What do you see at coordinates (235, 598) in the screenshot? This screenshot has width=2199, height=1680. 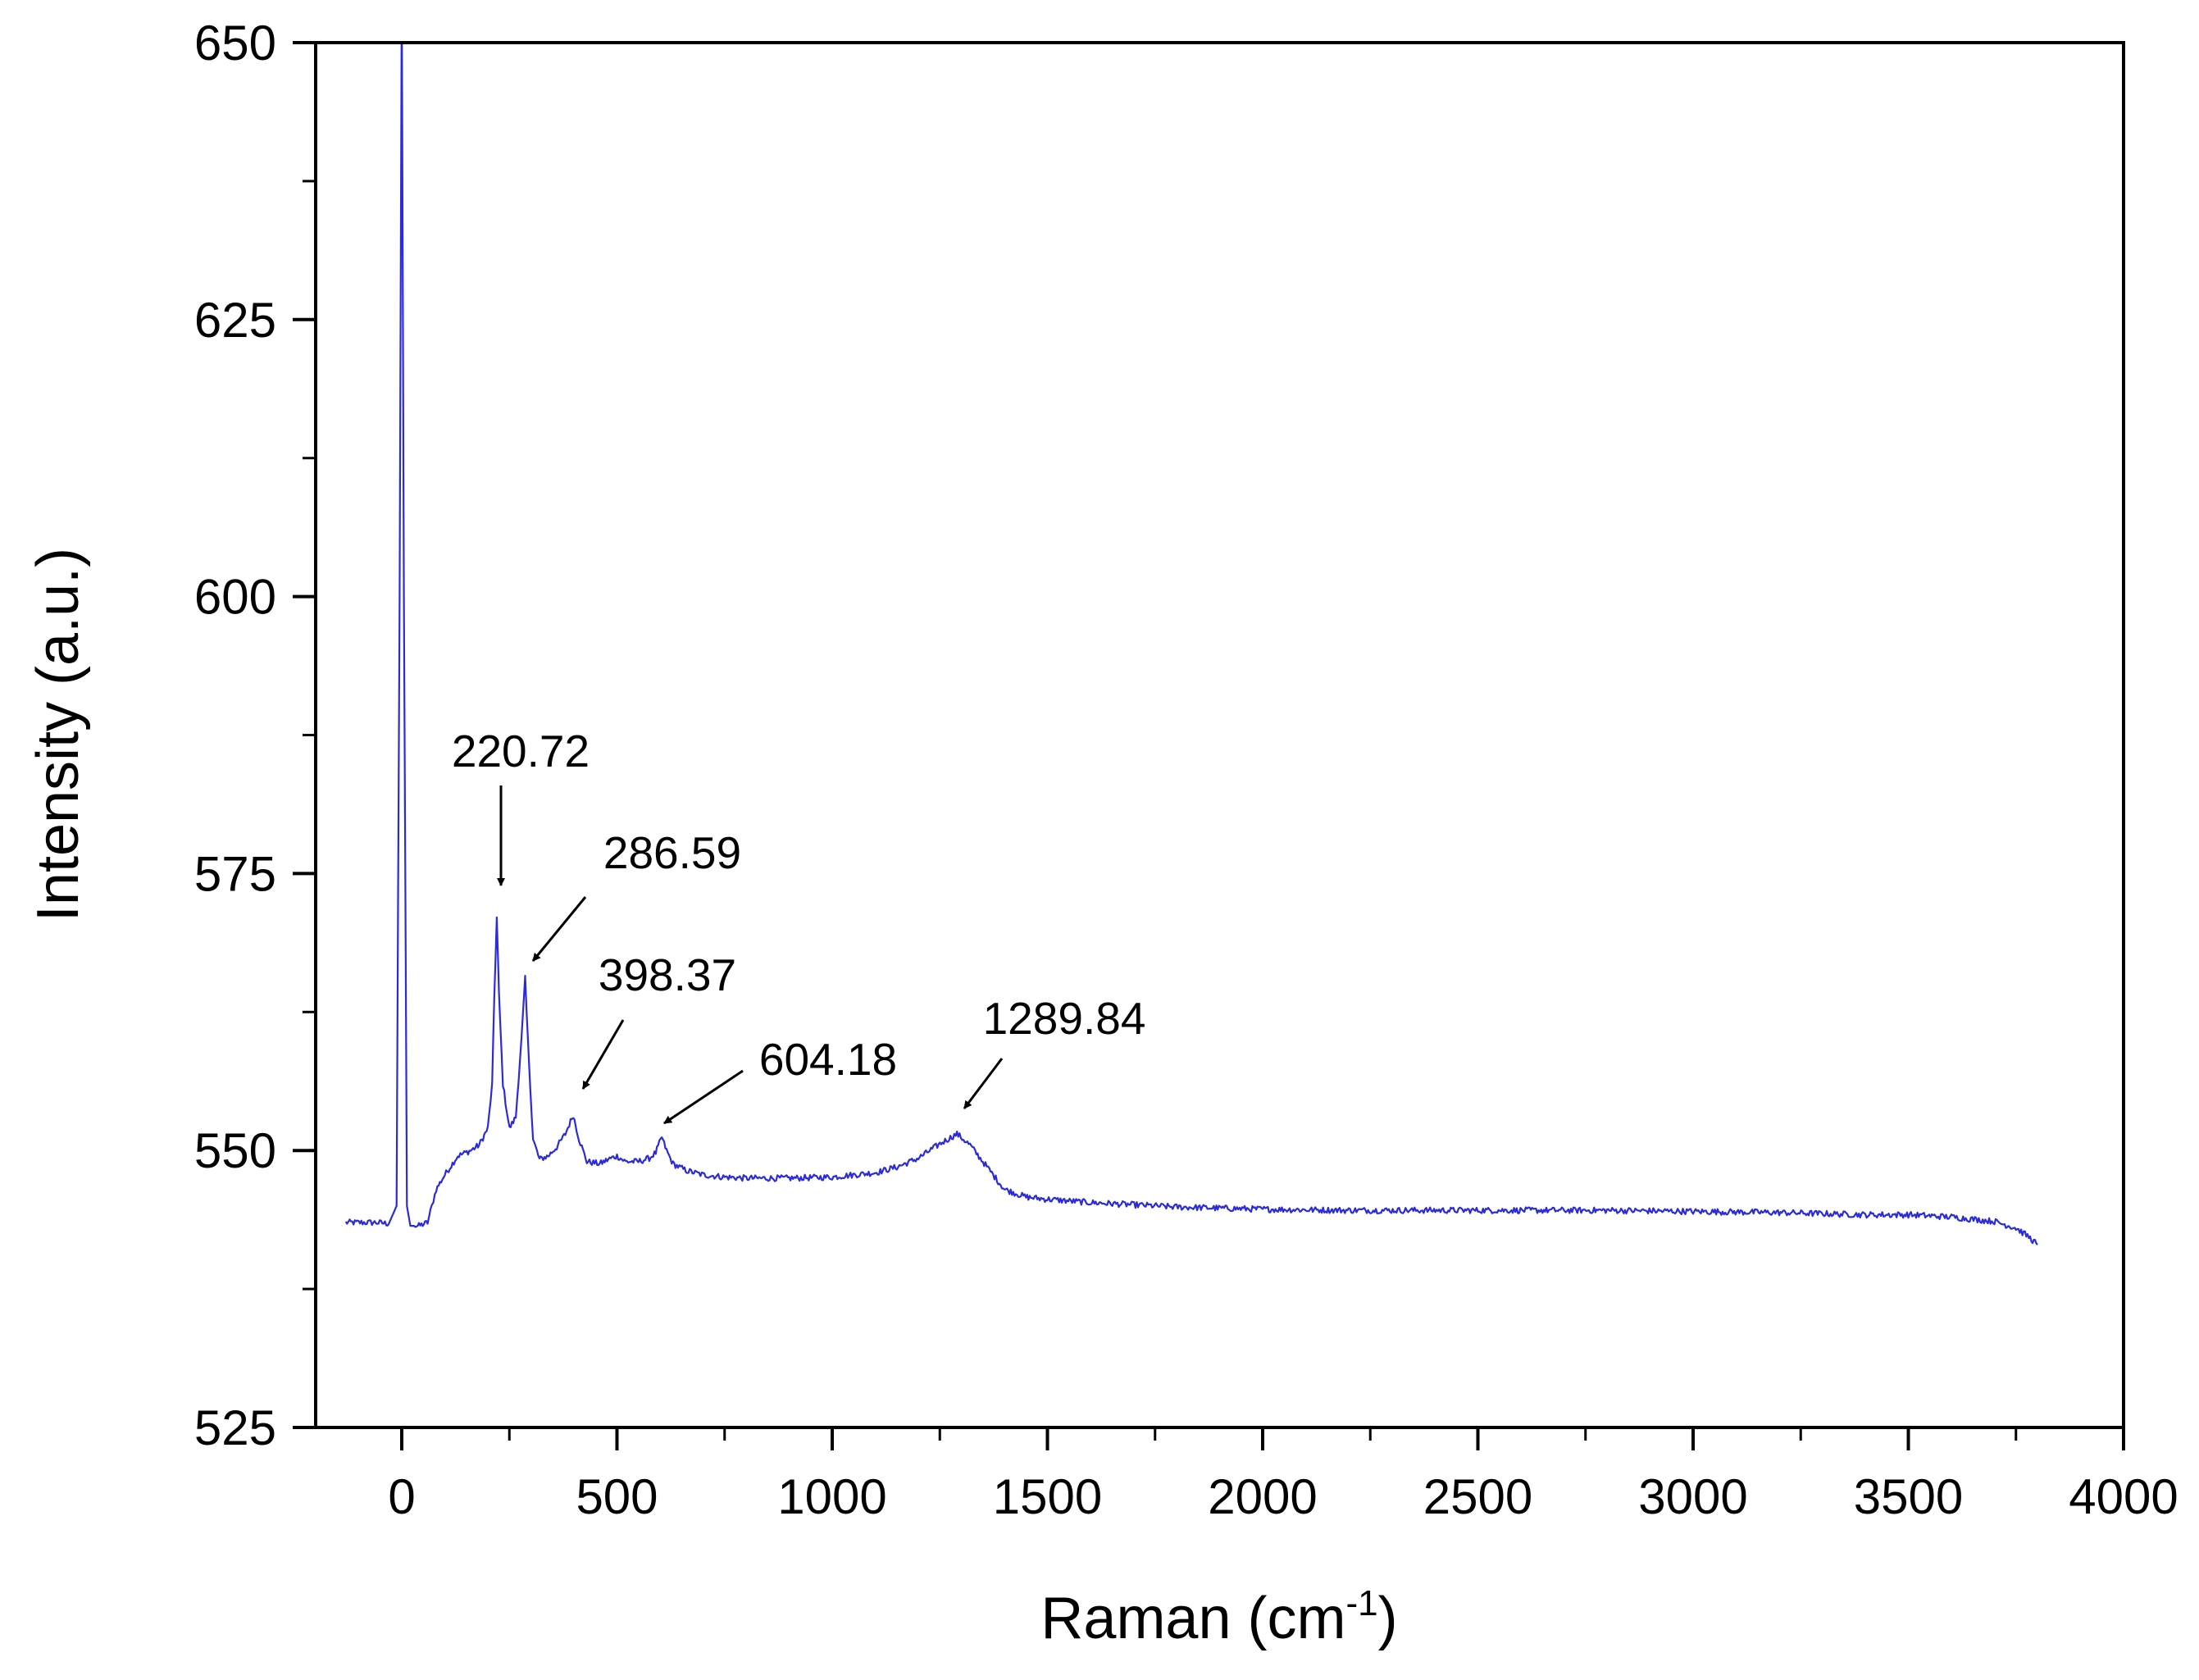 I see `y-tick-label: 600` at bounding box center [235, 598].